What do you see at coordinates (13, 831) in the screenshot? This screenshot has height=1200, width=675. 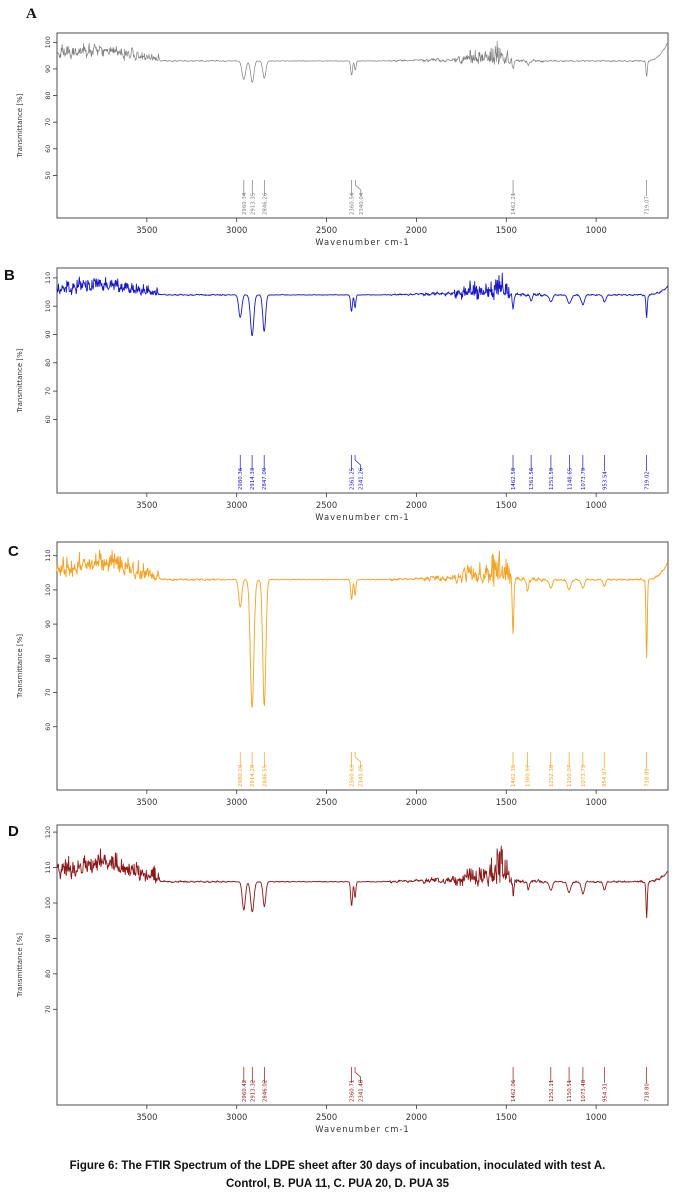 I see `panel-letter: D` at bounding box center [13, 831].